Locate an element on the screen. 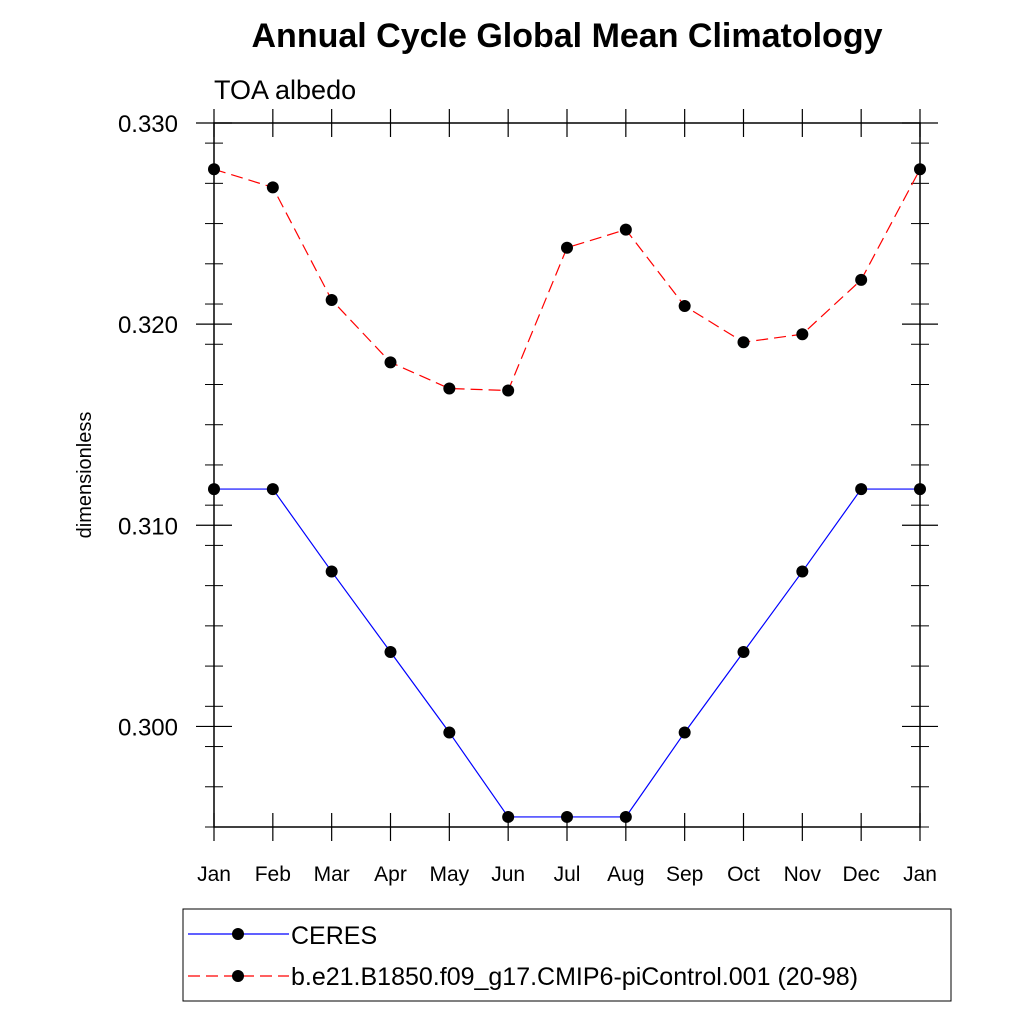 The height and width of the screenshot is (1024, 1024). x-tick-label: Mar is located at coordinates (332, 874).